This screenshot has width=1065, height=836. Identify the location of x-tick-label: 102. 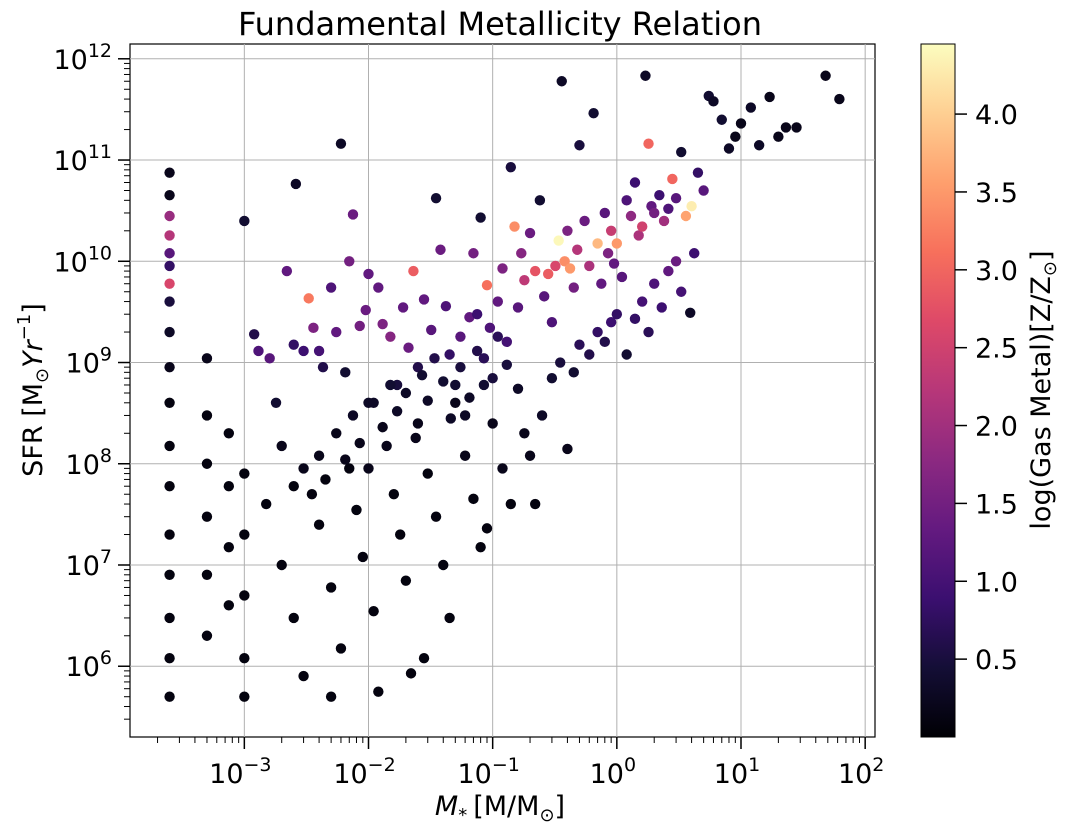
(861, 772).